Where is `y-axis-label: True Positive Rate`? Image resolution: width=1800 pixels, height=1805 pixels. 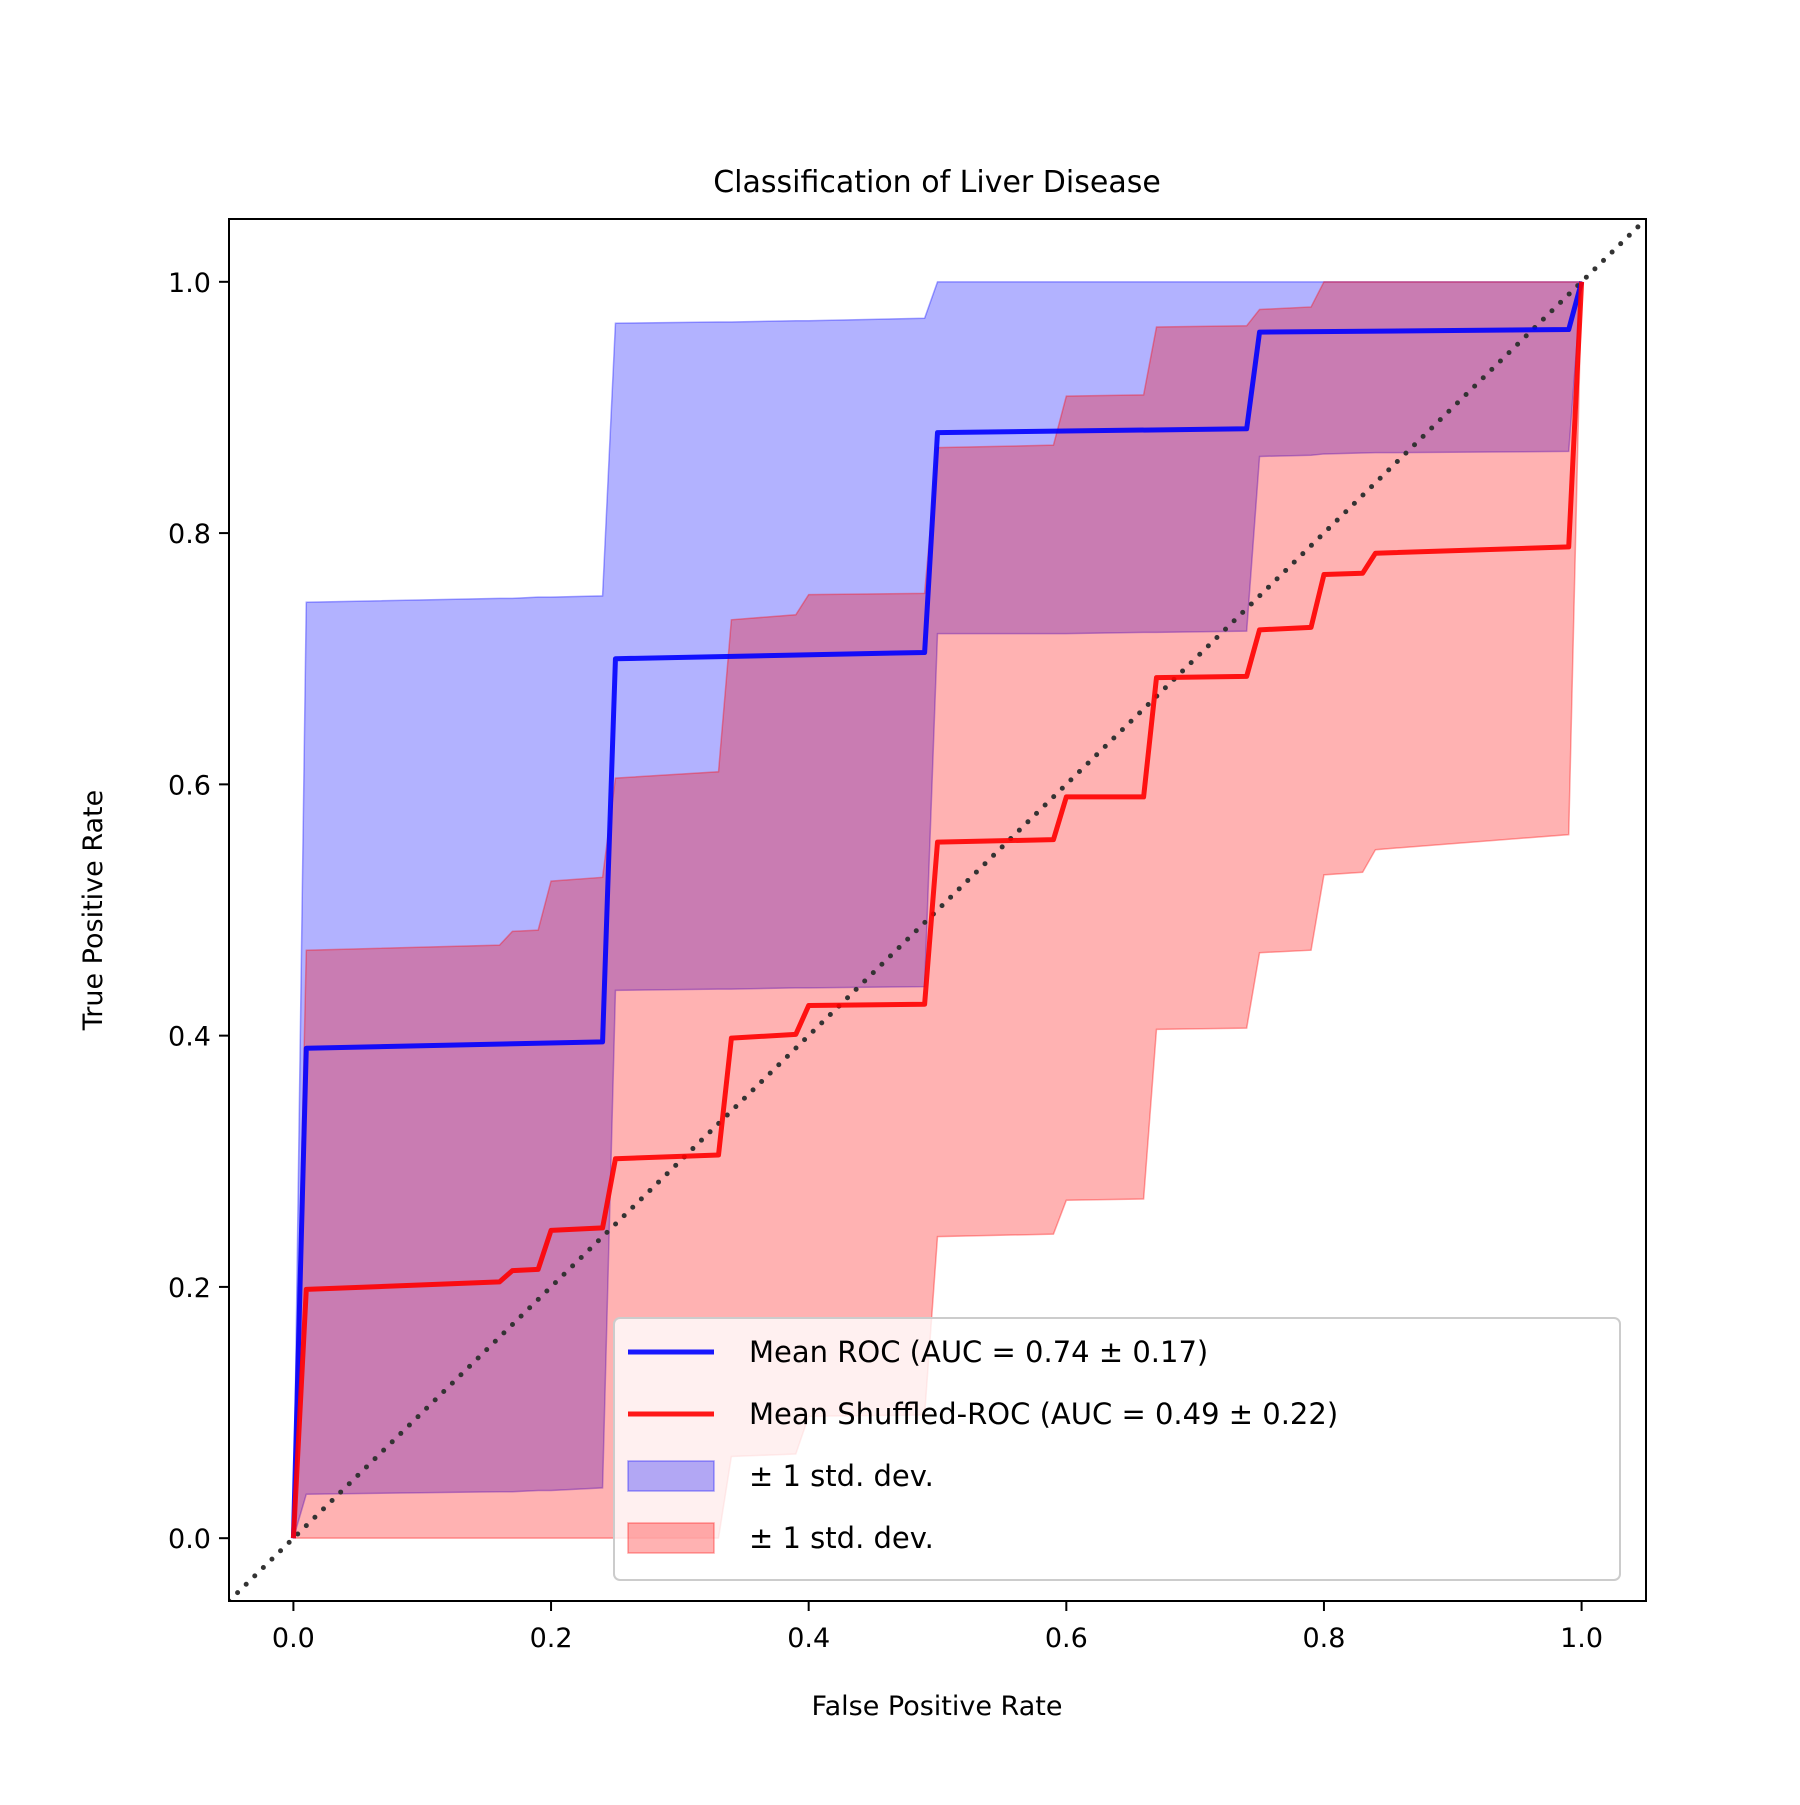 y-axis-label: True Positive Rate is located at coordinates (93, 911).